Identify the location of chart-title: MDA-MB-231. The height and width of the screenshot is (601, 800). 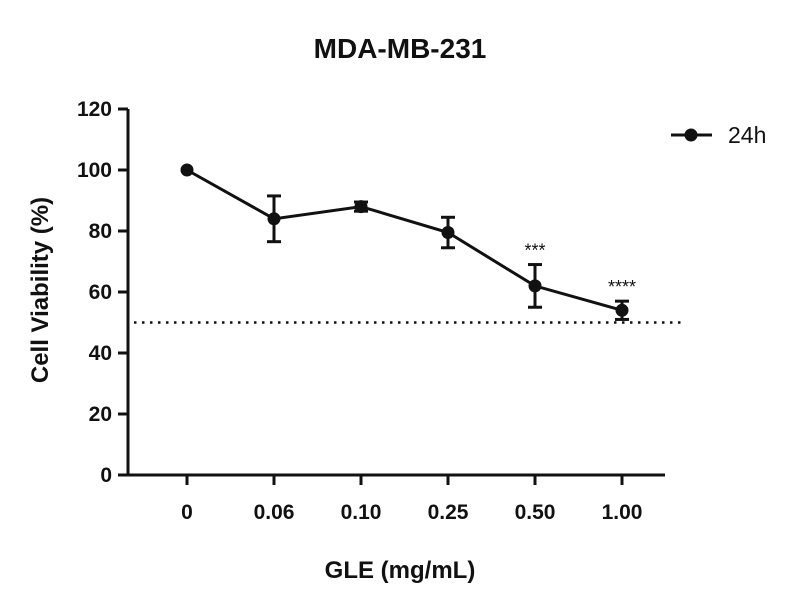
(400, 48).